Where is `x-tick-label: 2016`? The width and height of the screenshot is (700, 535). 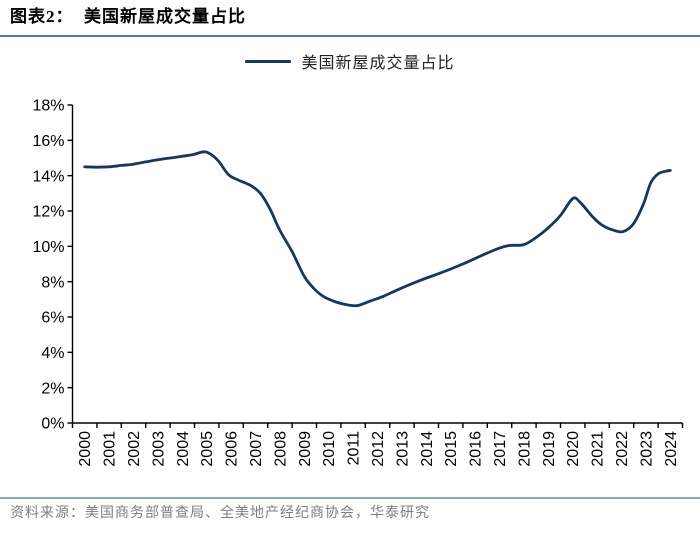
x-tick-label: 2016 is located at coordinates (476, 449).